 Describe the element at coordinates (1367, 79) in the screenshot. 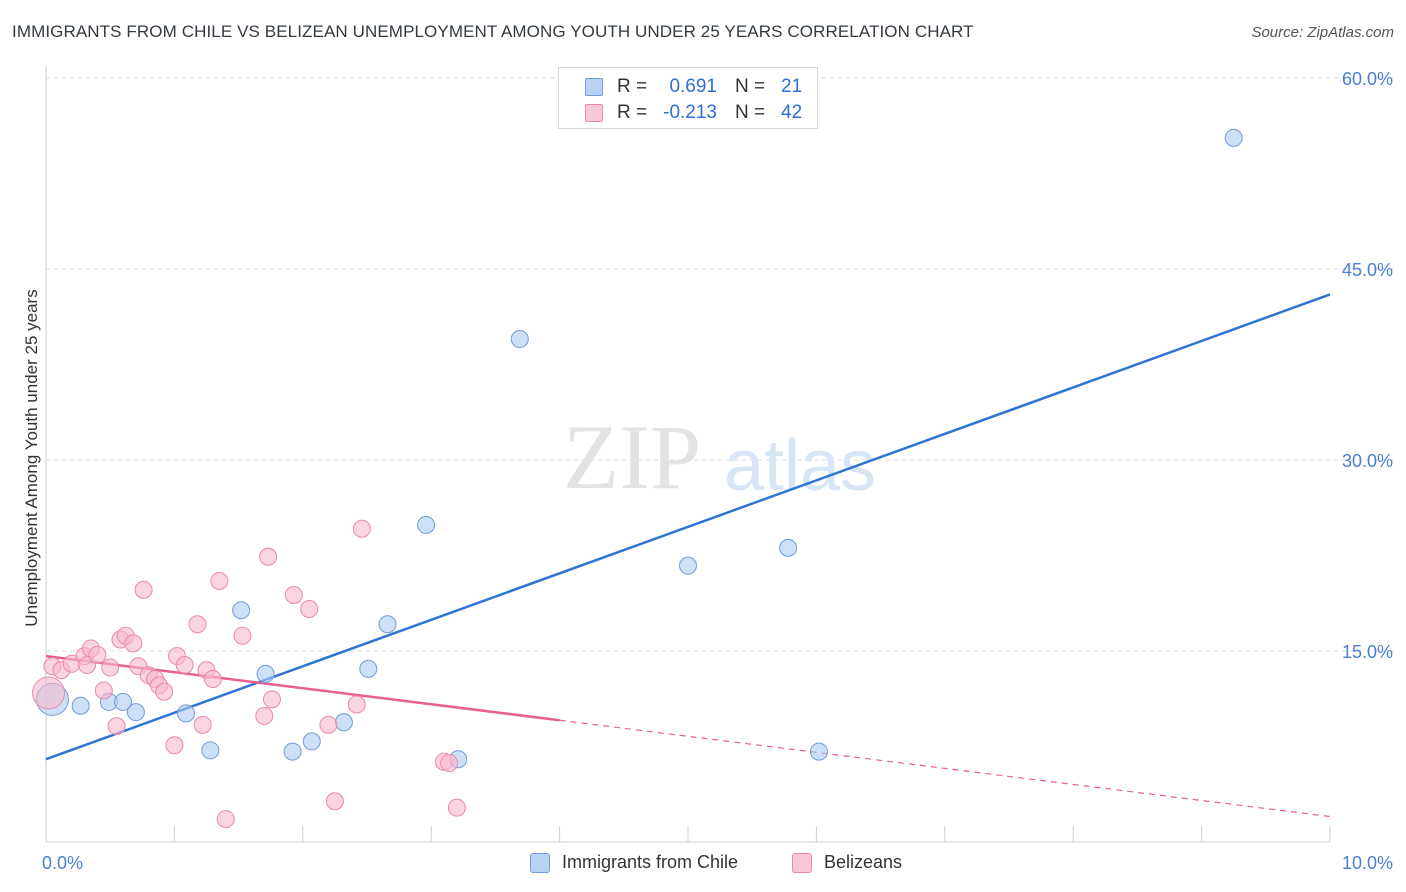

I see `y-tick-label-3: 60.0%` at that location.